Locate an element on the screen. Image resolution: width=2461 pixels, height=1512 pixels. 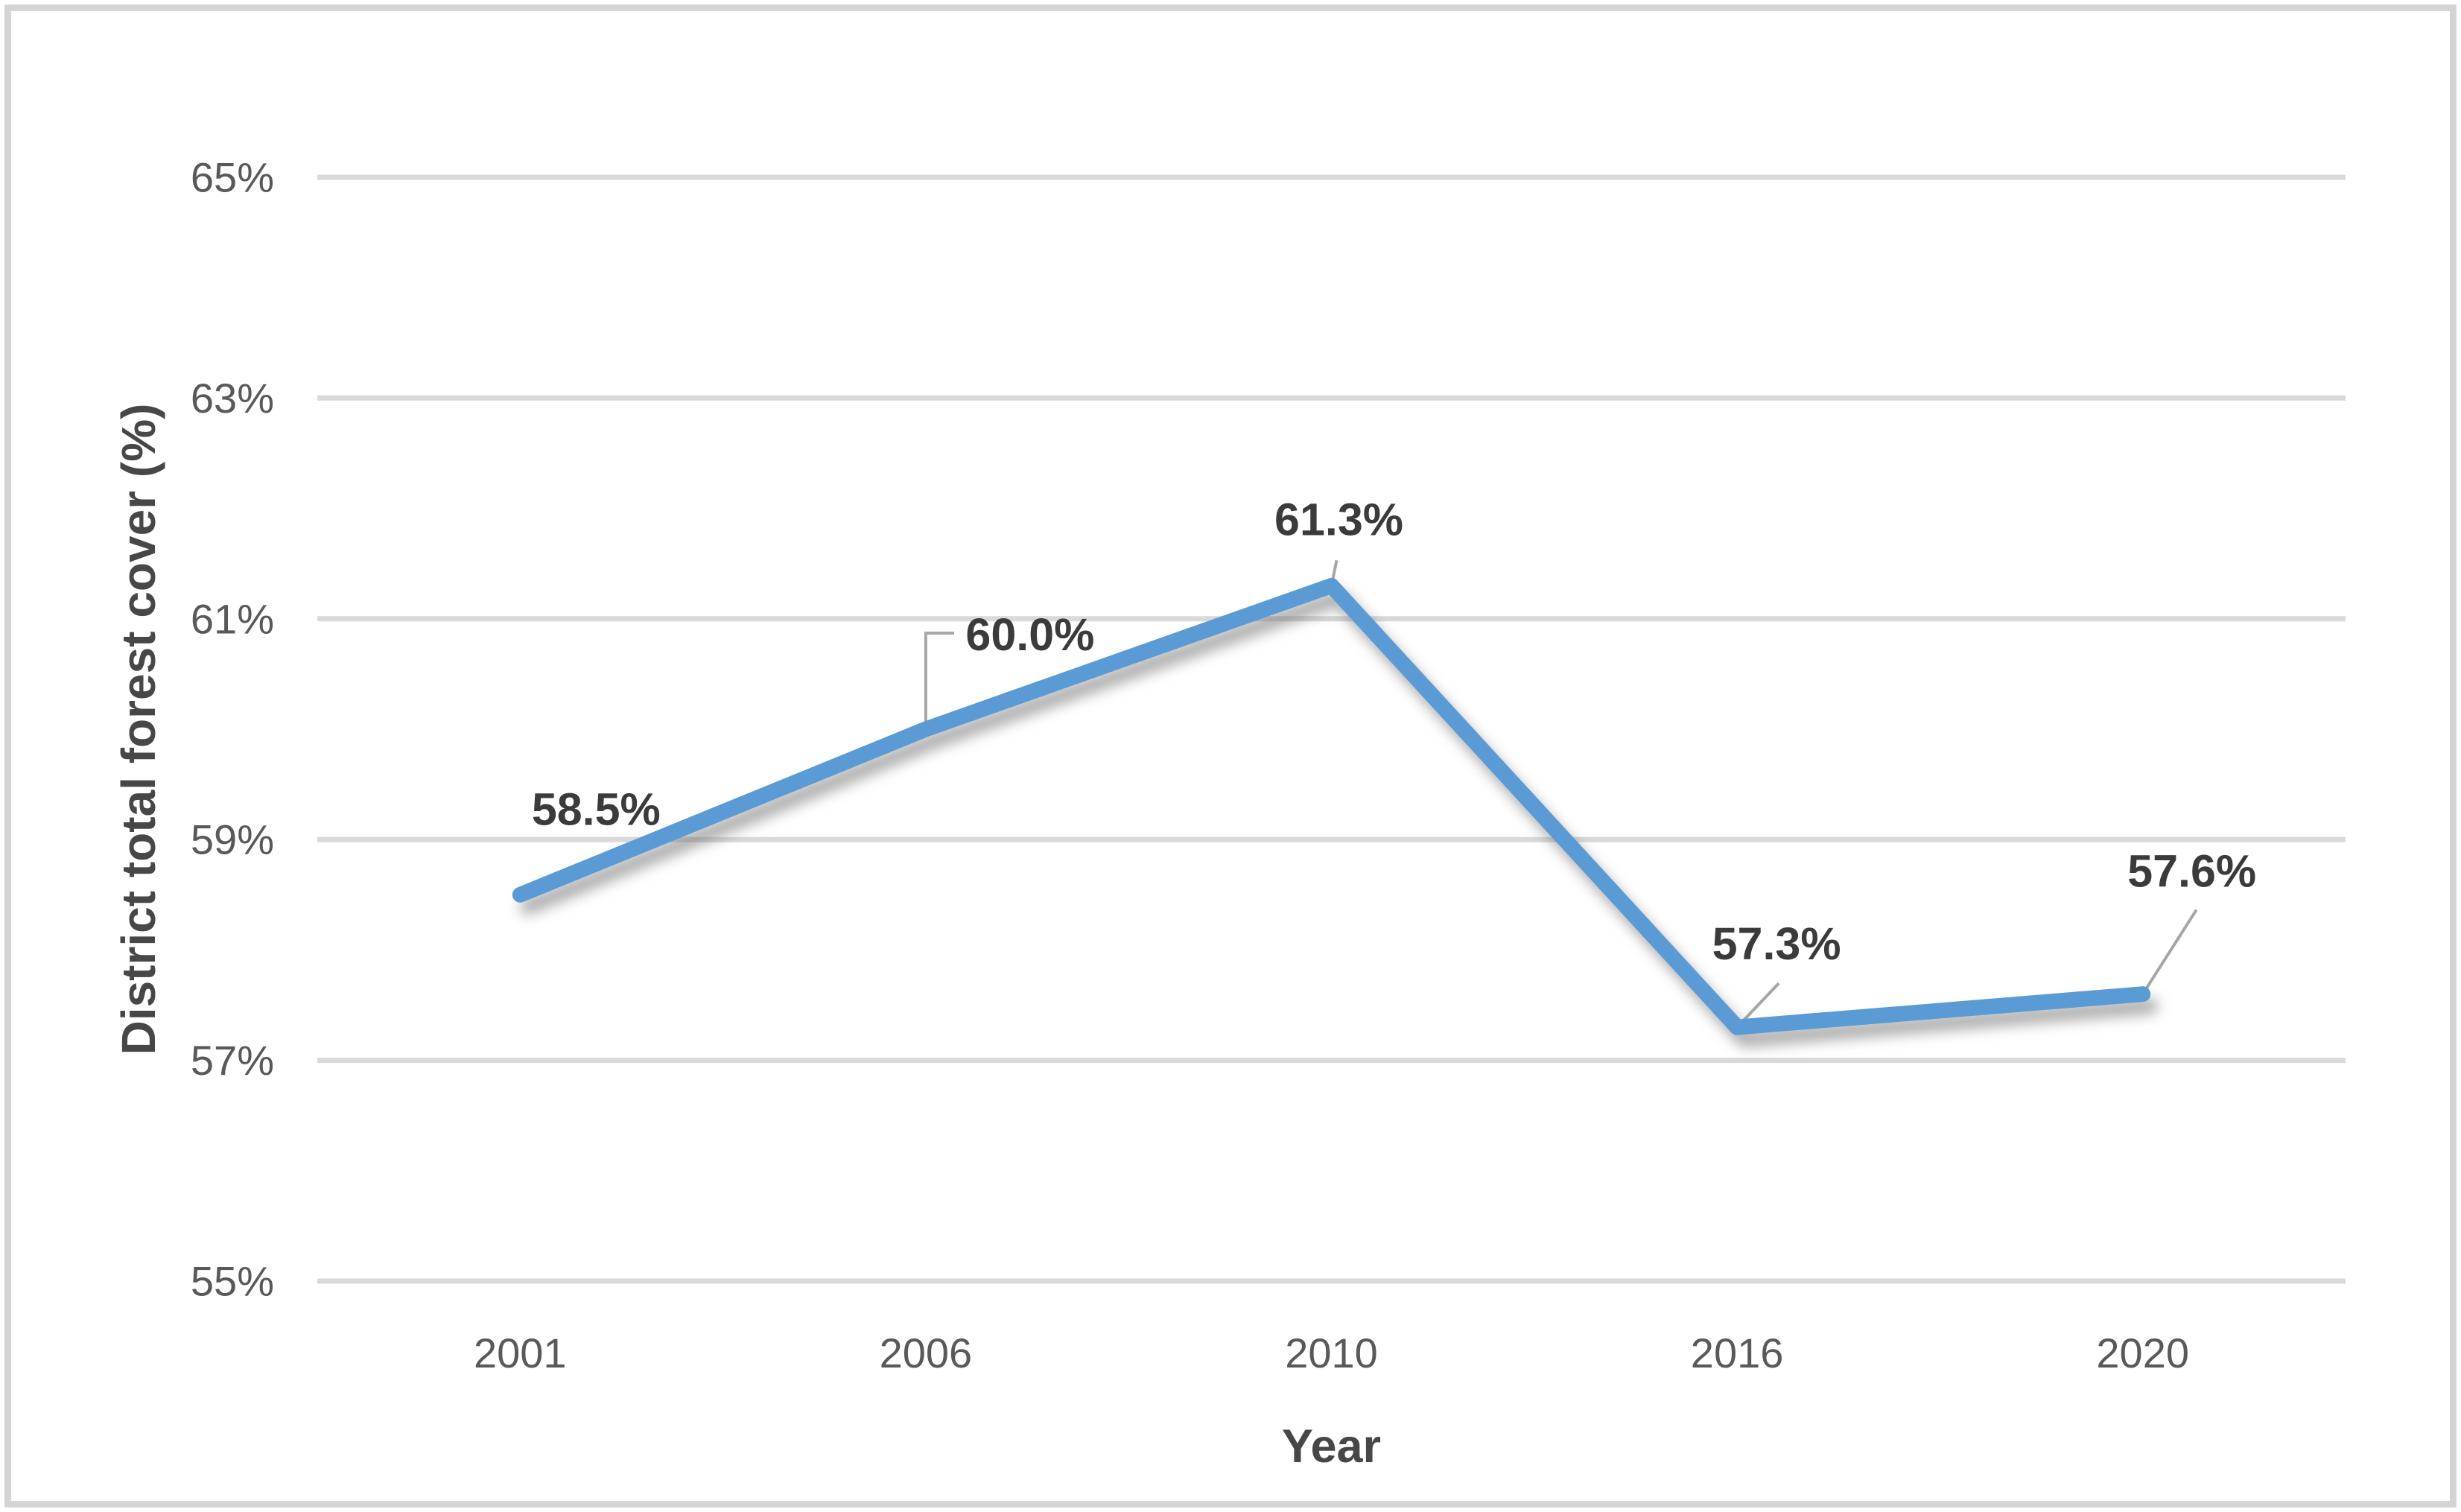
y-axis-tick-label: 63% is located at coordinates (232, 398).